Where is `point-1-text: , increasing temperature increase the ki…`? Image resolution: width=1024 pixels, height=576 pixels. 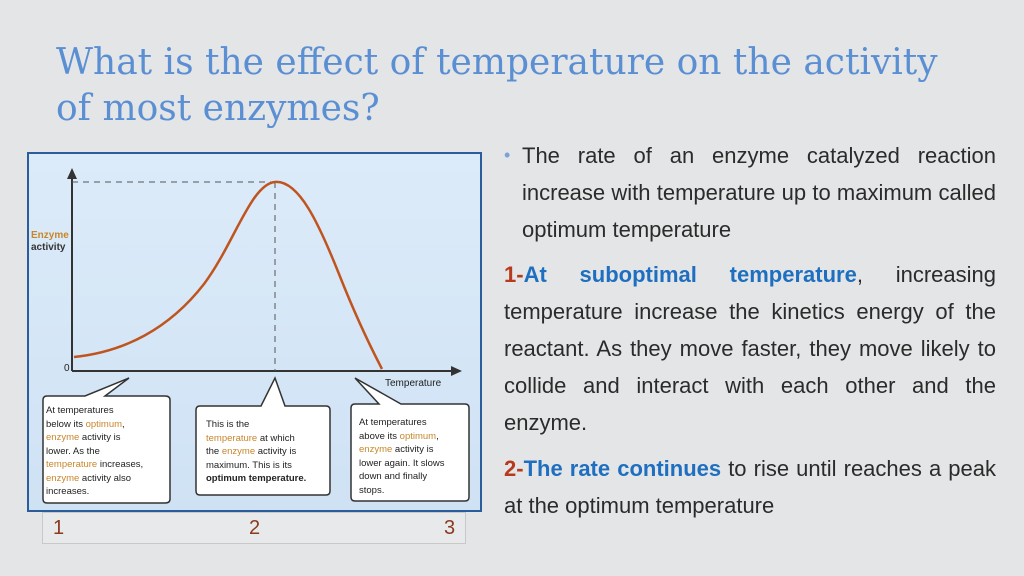 point-1-text: , increasing temperature increase the ki… is located at coordinates (750, 348).